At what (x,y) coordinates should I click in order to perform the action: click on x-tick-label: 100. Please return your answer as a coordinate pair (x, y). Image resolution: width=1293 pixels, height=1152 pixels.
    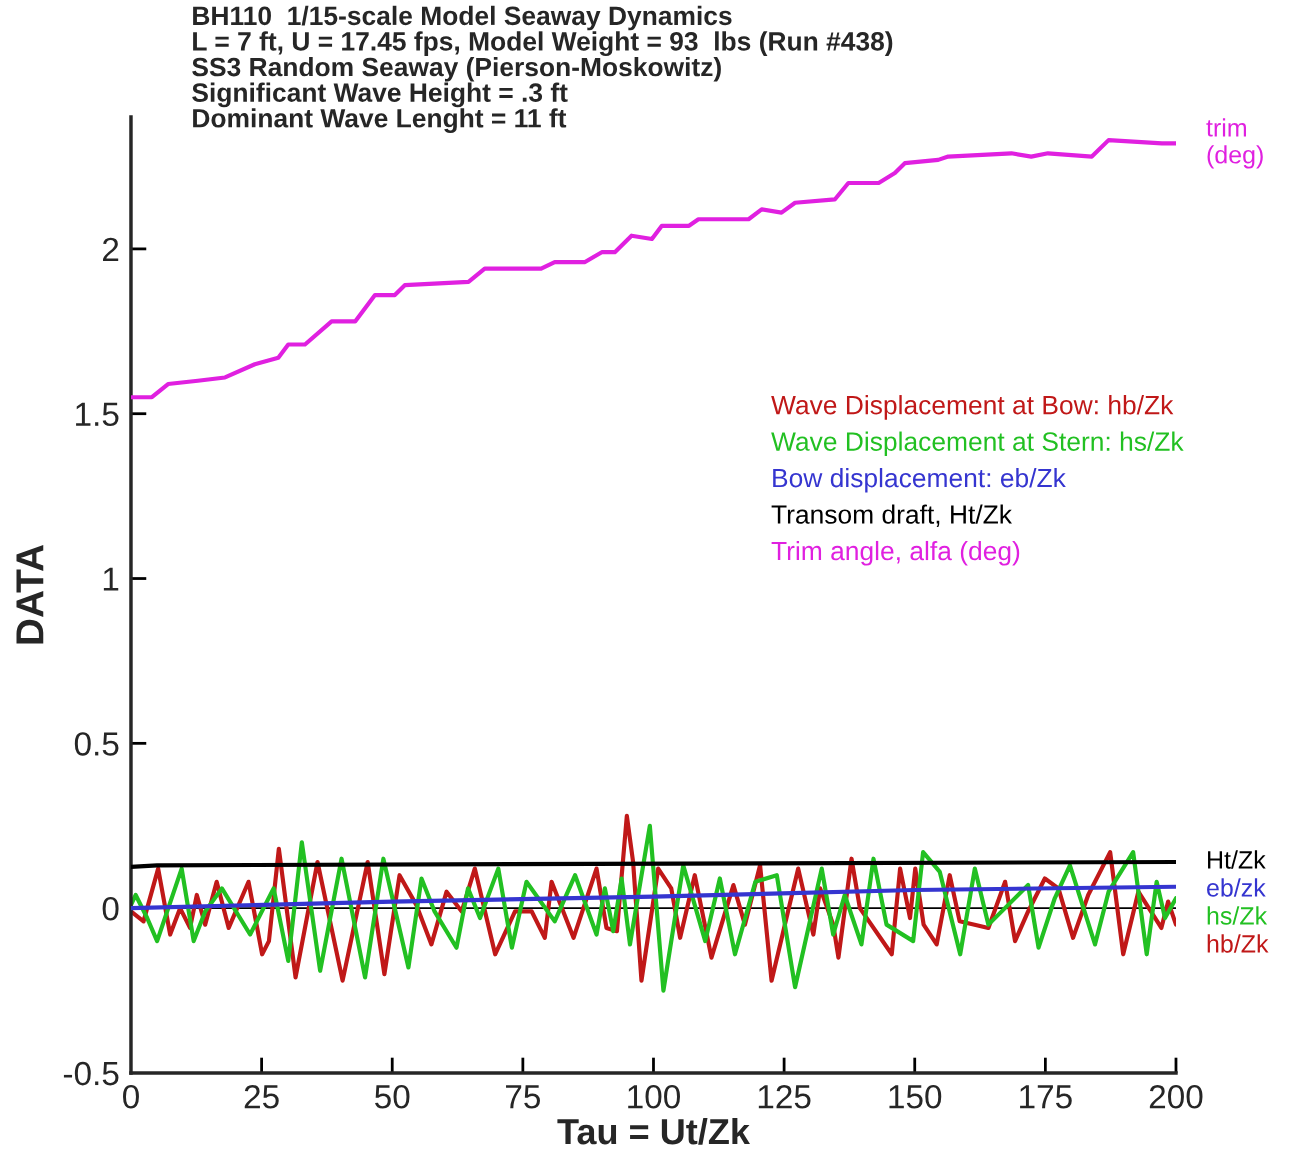
    Looking at the image, I should click on (654, 1096).